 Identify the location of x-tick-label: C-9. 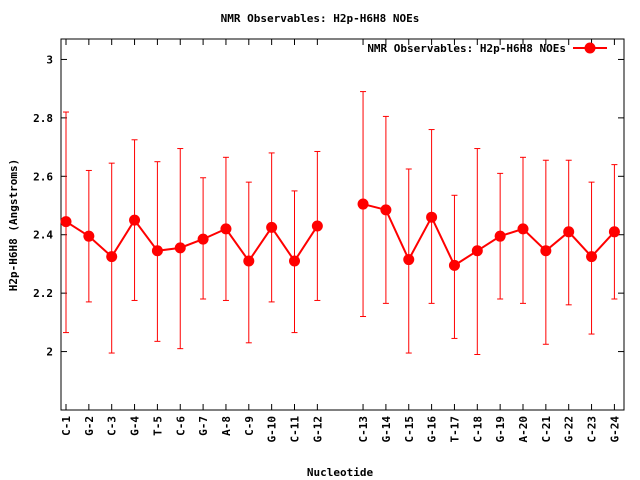
(249, 426).